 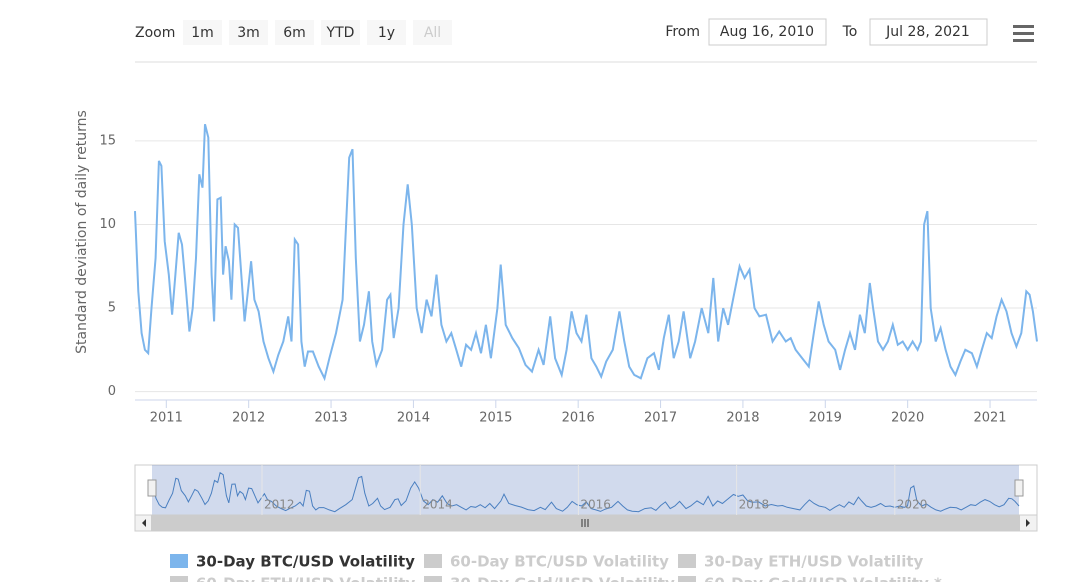 What do you see at coordinates (279, 505) in the screenshot?
I see `navigator-label: 2012` at bounding box center [279, 505].